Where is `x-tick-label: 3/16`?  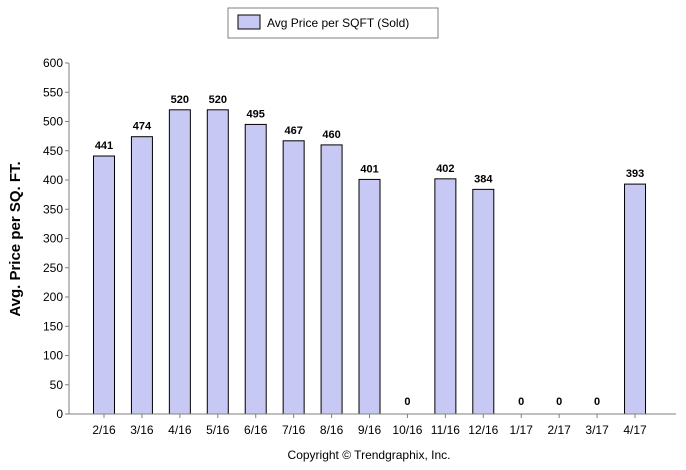 x-tick-label: 3/16 is located at coordinates (142, 430).